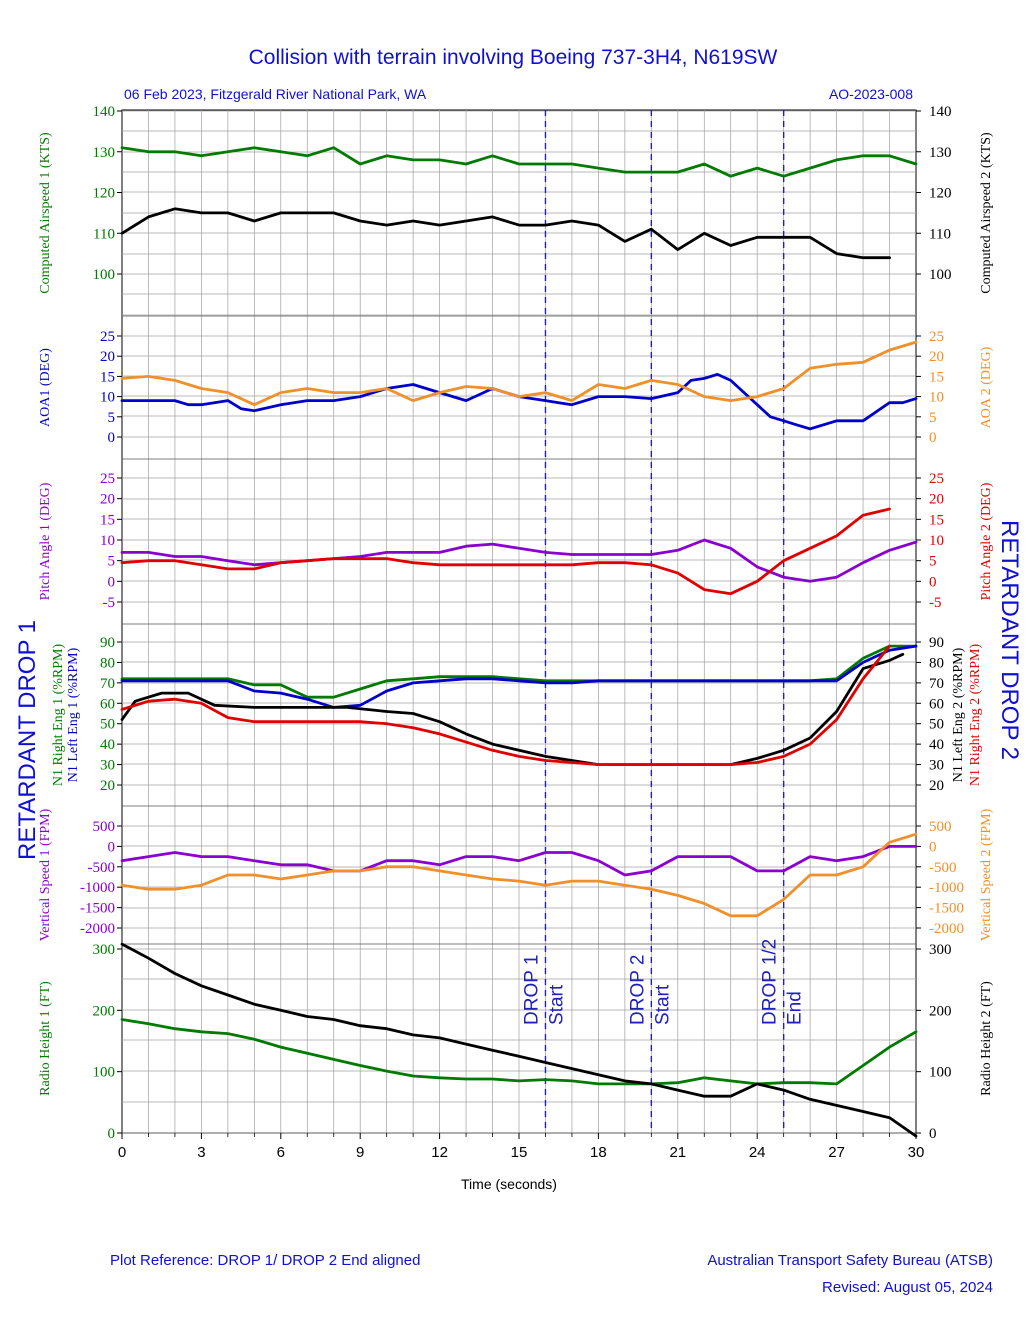 This screenshot has width=1026, height=1319. I want to click on right-axis-label: N1 Left Eng 2 (%RPM), so click(958, 714).